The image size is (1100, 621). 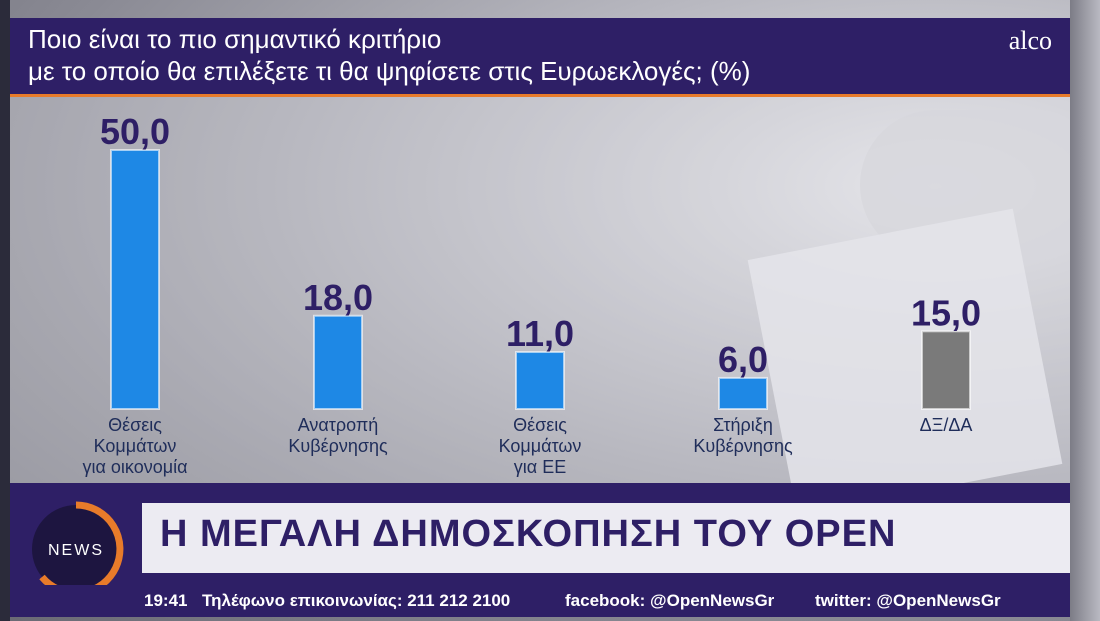 I want to click on category-label-3-1: Κυβέρνησης, so click(x=743, y=446).